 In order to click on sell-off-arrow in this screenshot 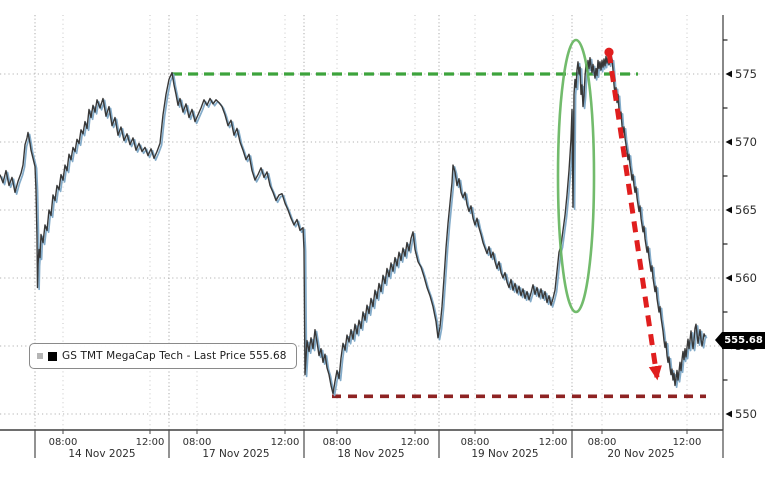, I will do `click(634, 216)`.